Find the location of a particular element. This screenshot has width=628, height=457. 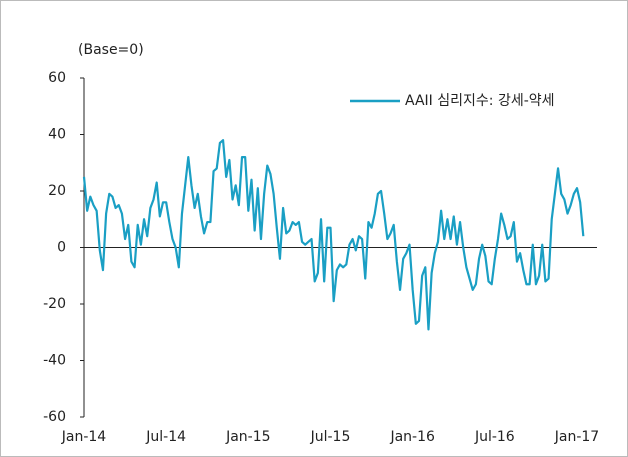

y-tick-label: 40 is located at coordinates (57, 135).